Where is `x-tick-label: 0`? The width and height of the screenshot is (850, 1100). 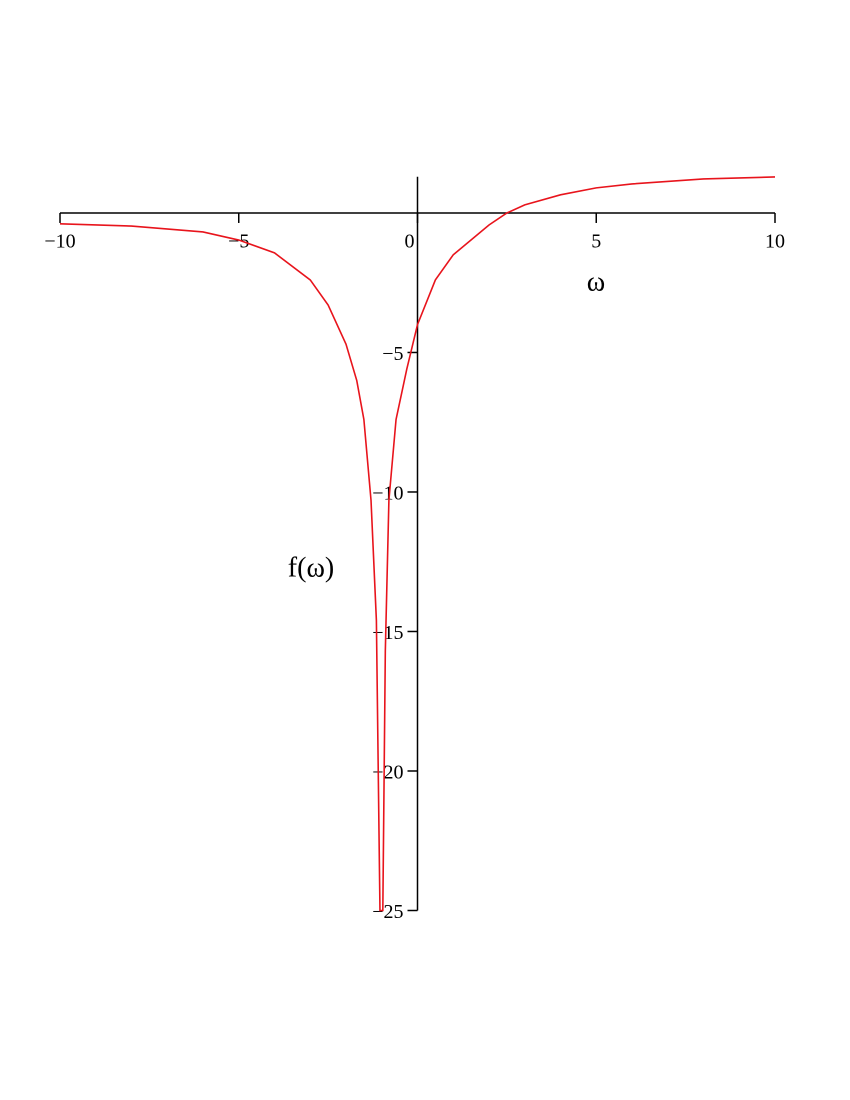
x-tick-label: 0 is located at coordinates (410, 242).